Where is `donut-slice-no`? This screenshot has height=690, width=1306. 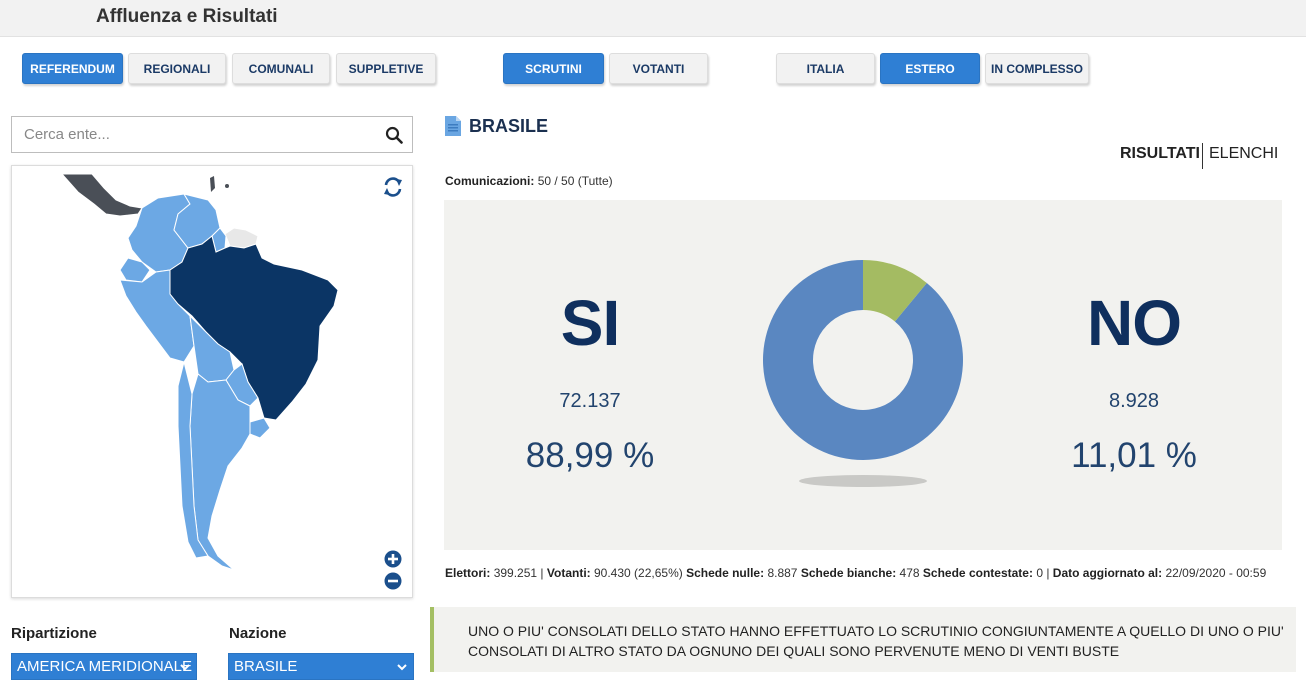
donut-slice-no is located at coordinates (895, 291).